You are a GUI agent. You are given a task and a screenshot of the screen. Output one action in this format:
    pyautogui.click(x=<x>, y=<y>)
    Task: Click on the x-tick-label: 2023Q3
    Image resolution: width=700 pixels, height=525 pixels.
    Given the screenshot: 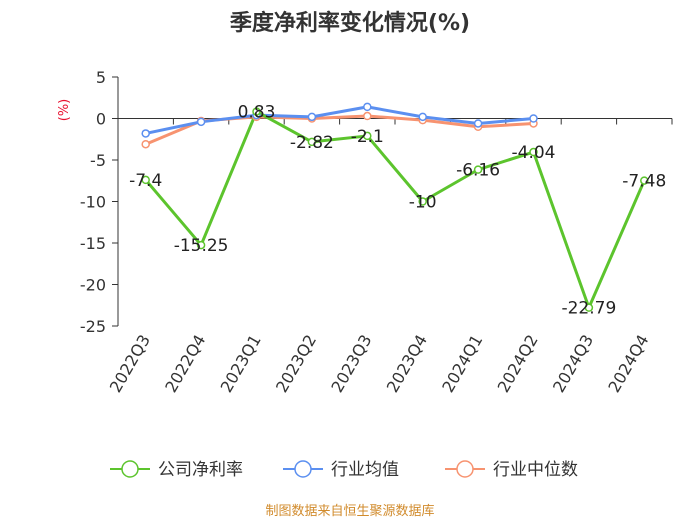 What is the action you would take?
    pyautogui.click(x=351, y=363)
    